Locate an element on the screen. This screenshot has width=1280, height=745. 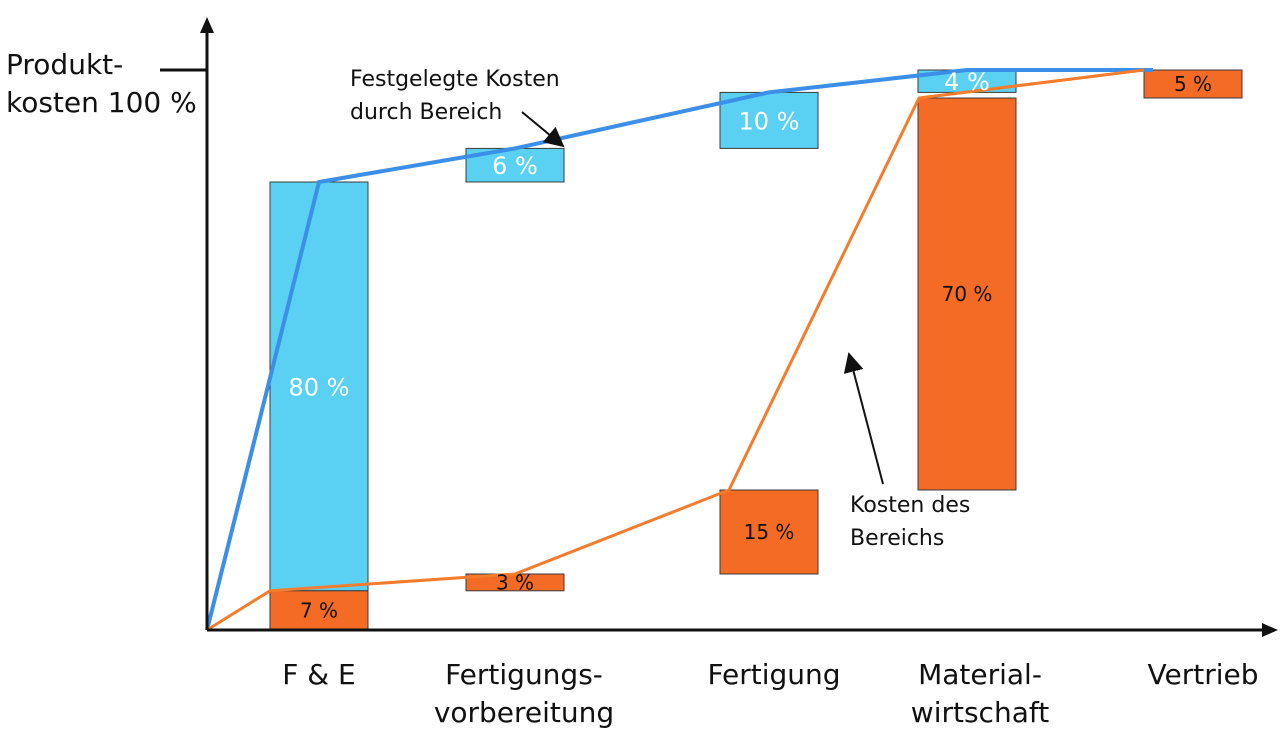
x-tick-label: wirtschaft is located at coordinates (980, 712).